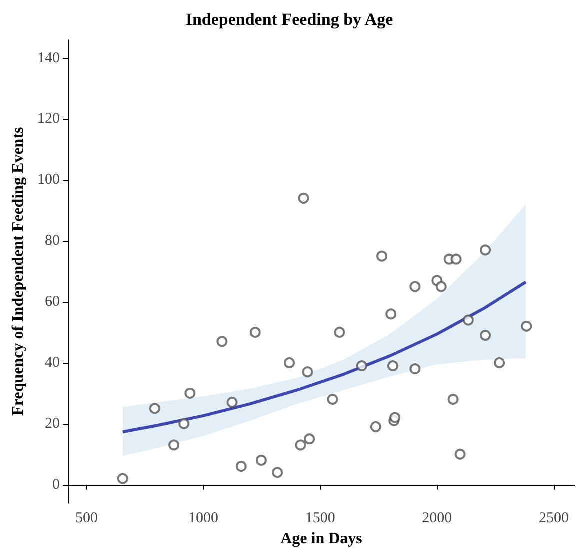 This screenshot has height=552, width=579. Describe the element at coordinates (52, 302) in the screenshot. I see `y-tick-label: 60` at that location.